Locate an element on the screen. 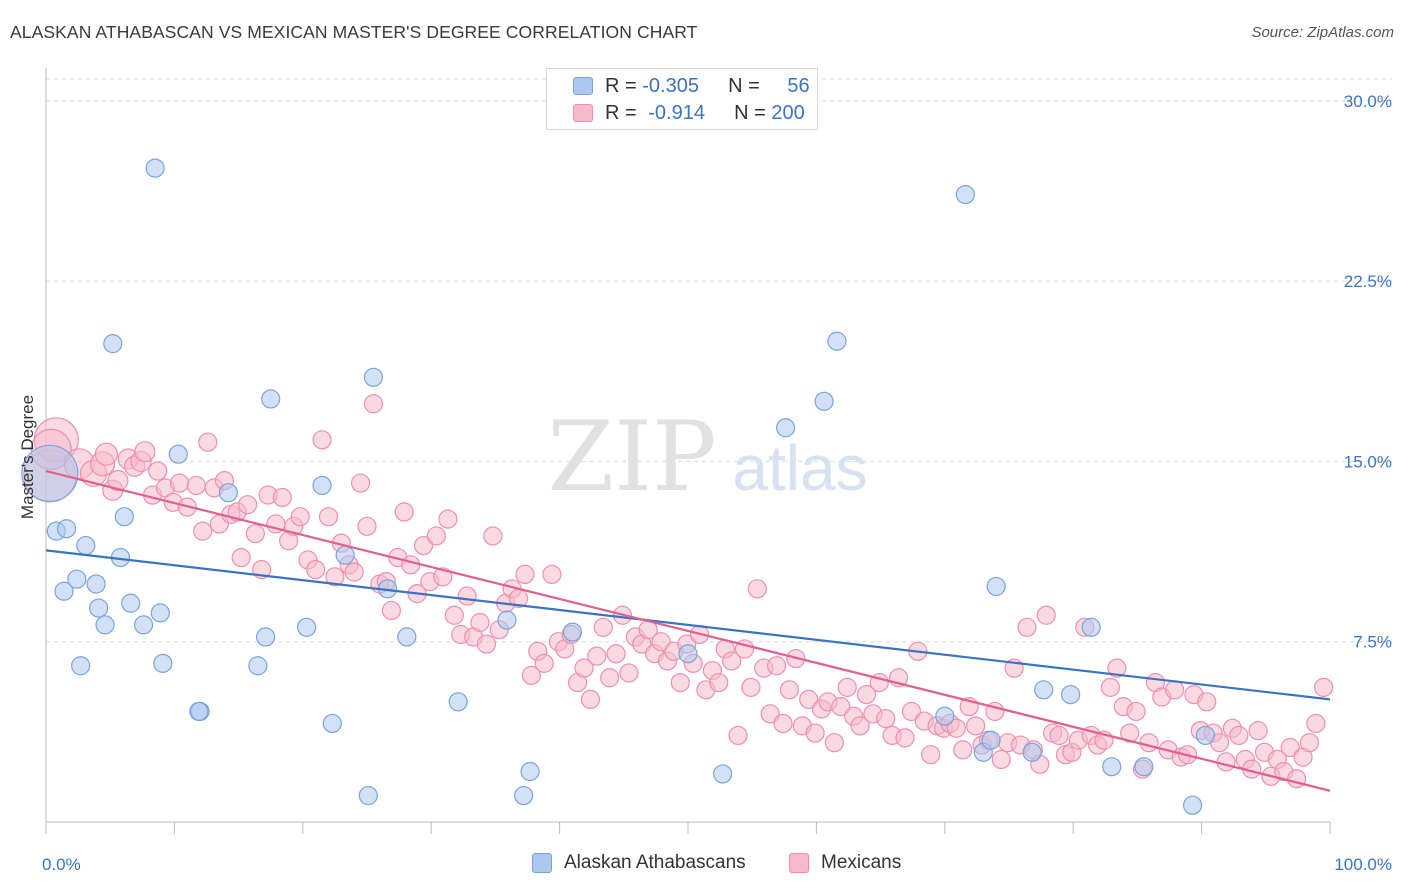 The height and width of the screenshot is (892, 1406). y-tick-label: 30.0% is located at coordinates (1368, 101).